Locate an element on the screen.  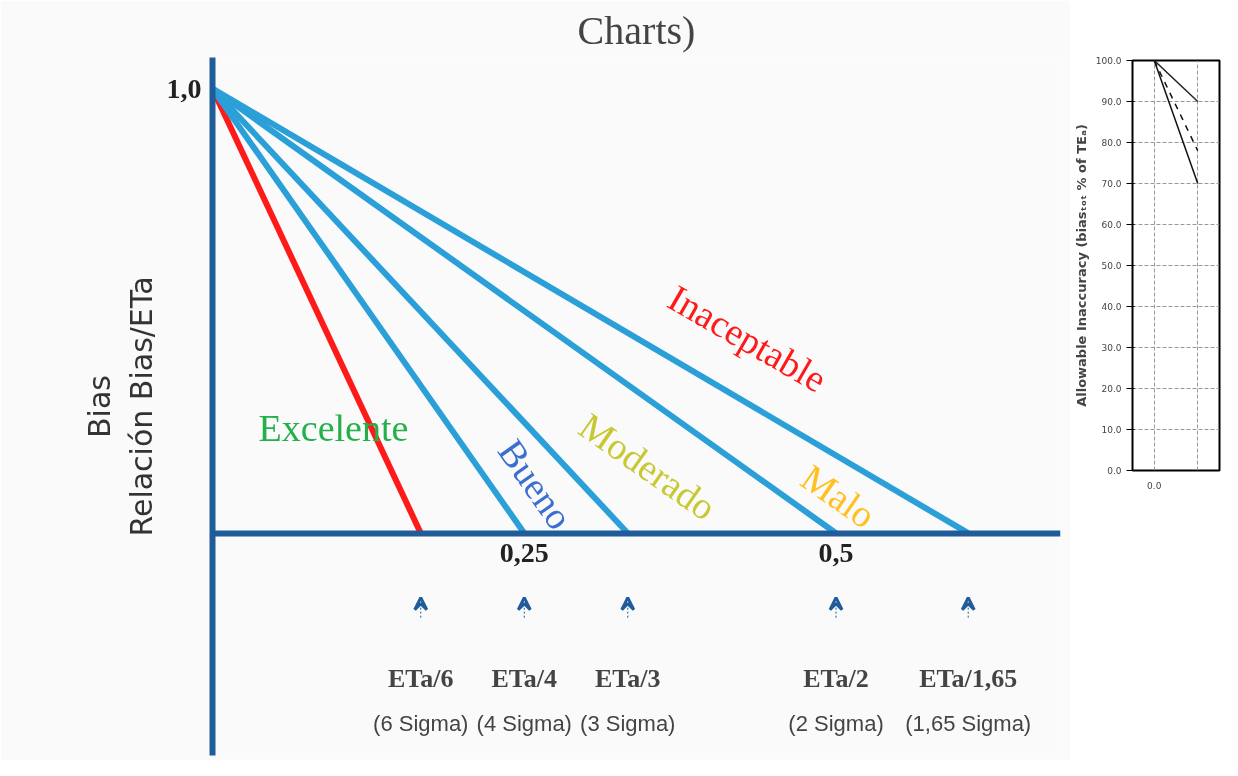
chart-title: Charts) is located at coordinates (636, 30).